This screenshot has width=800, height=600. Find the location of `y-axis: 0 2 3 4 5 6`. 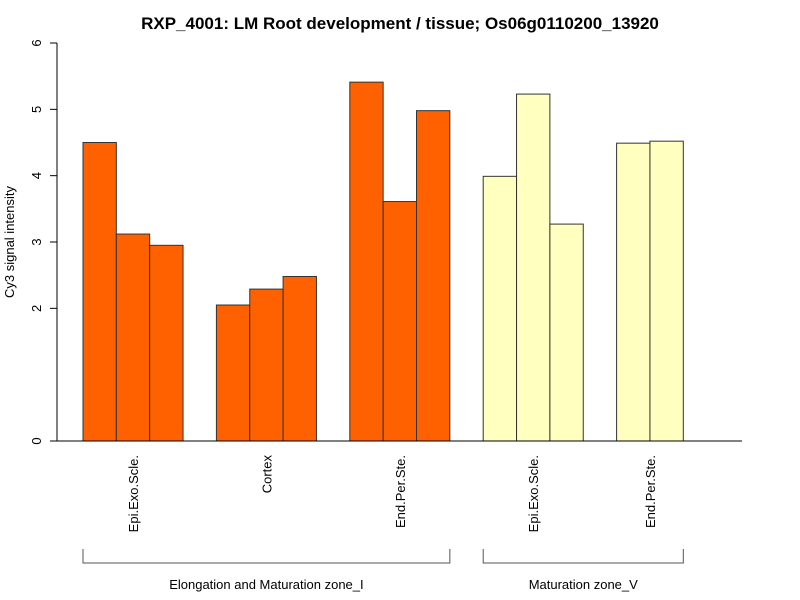

y-axis: 0 2 3 4 5 6 is located at coordinates (43, 242).